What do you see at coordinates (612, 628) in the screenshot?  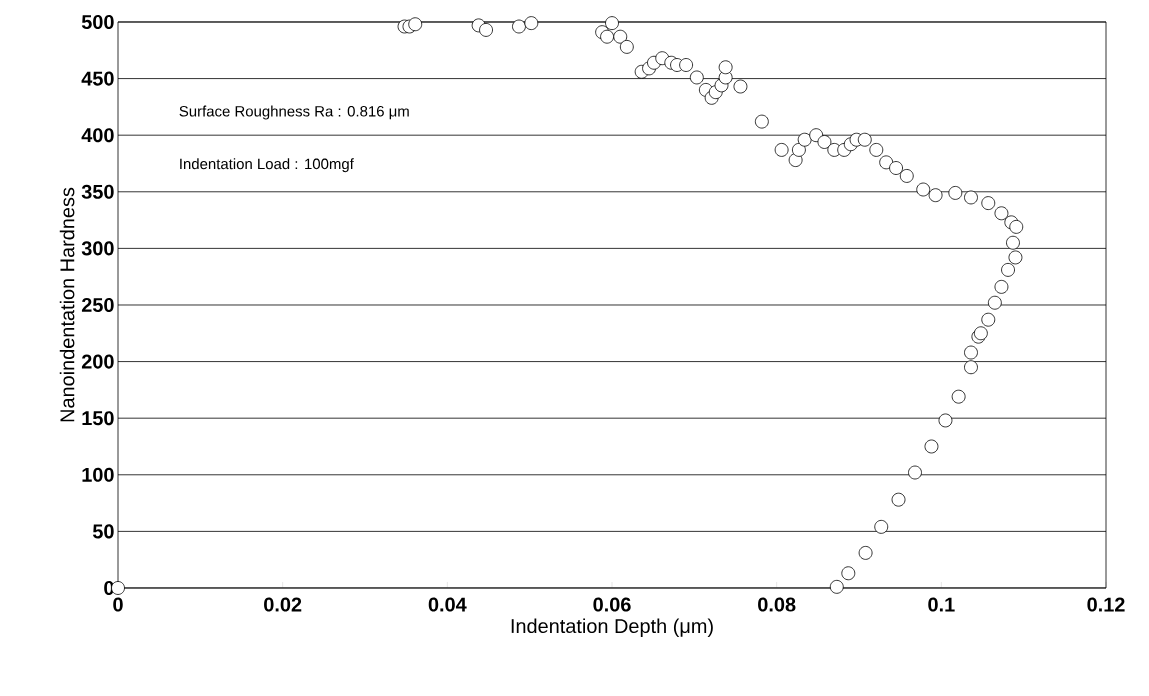 I see `x-axis-title: Indentation Depth (μm)` at bounding box center [612, 628].